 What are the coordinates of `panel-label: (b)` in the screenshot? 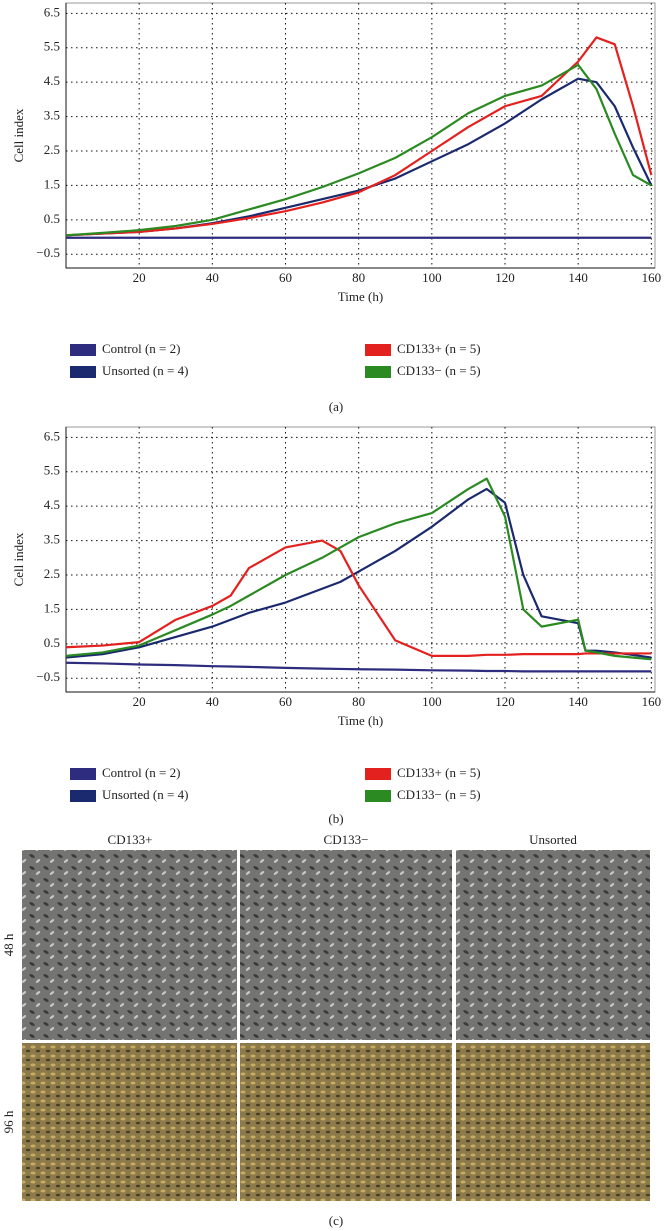 It's located at (335, 818).